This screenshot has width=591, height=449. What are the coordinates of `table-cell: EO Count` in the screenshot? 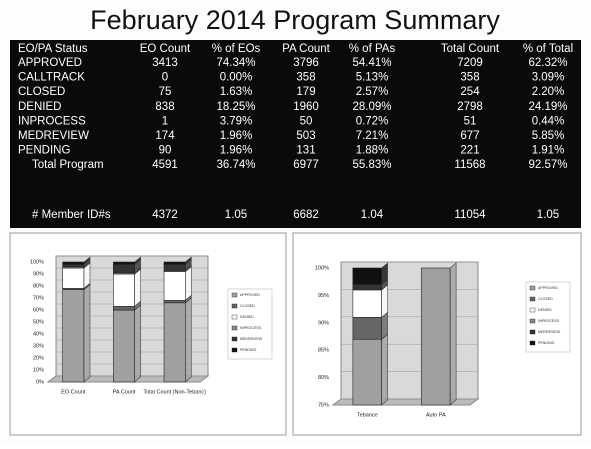 It's located at (165, 49).